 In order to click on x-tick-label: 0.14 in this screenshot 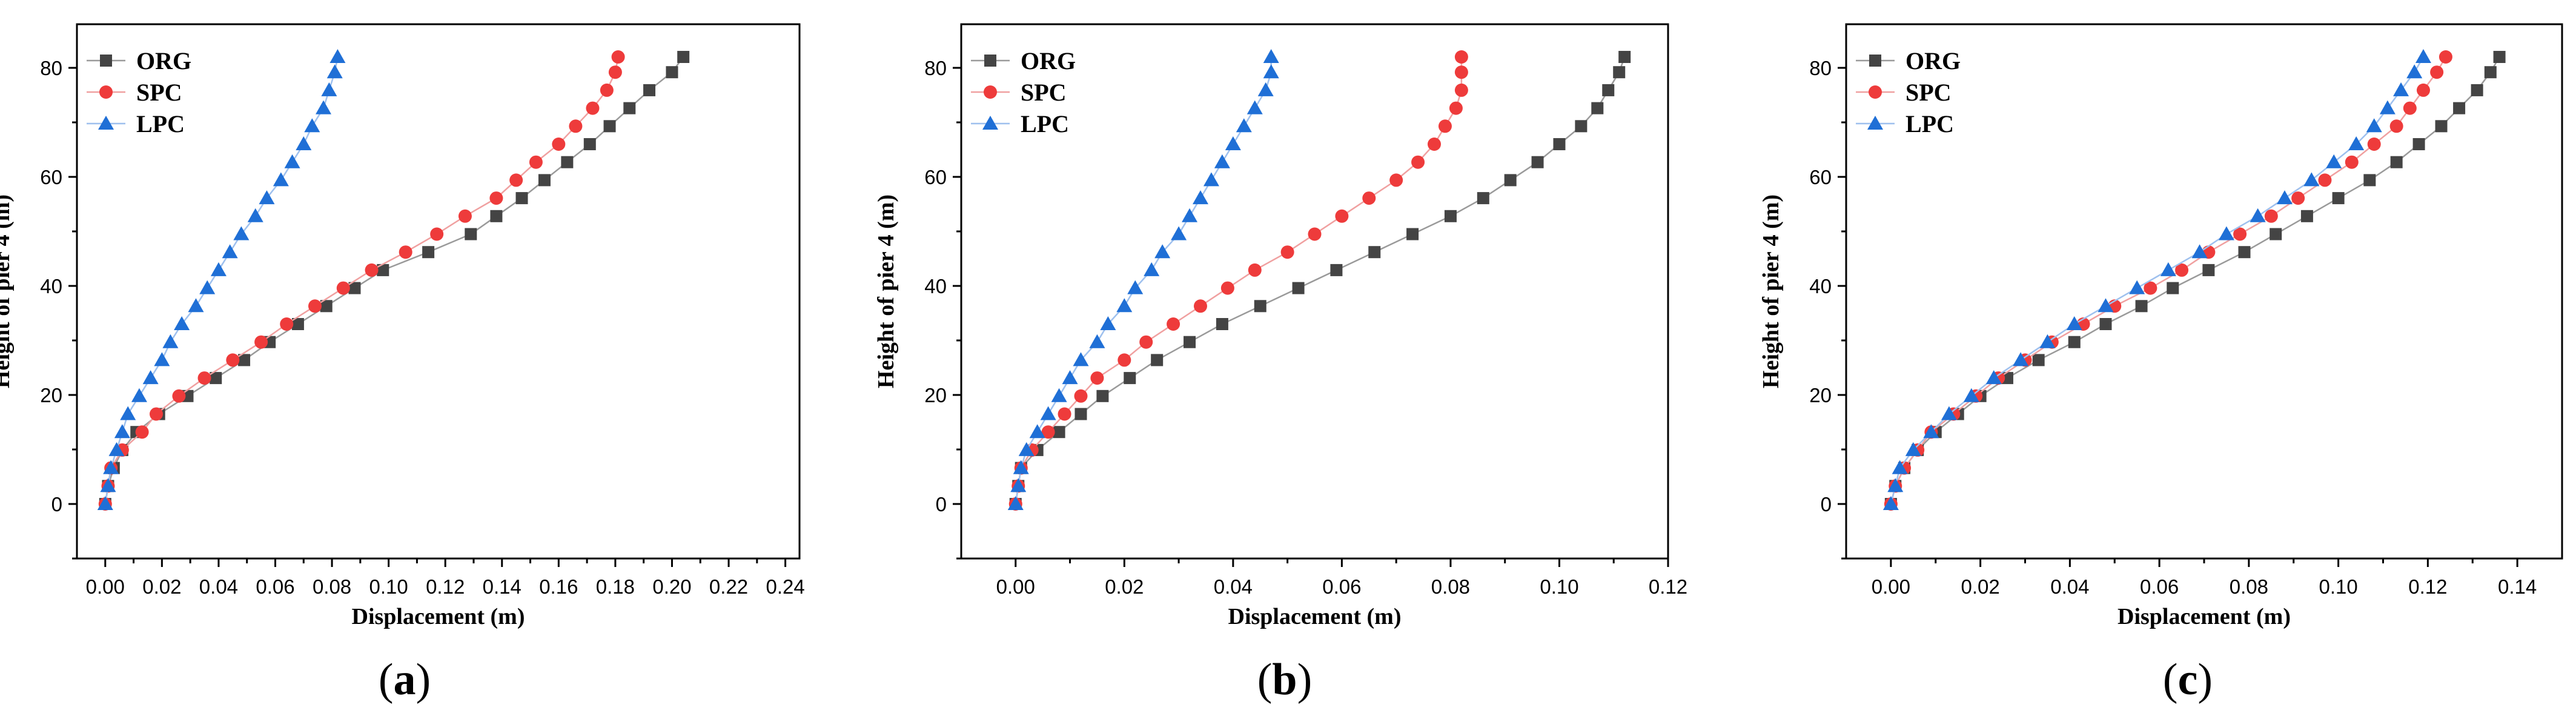, I will do `click(2517, 586)`.